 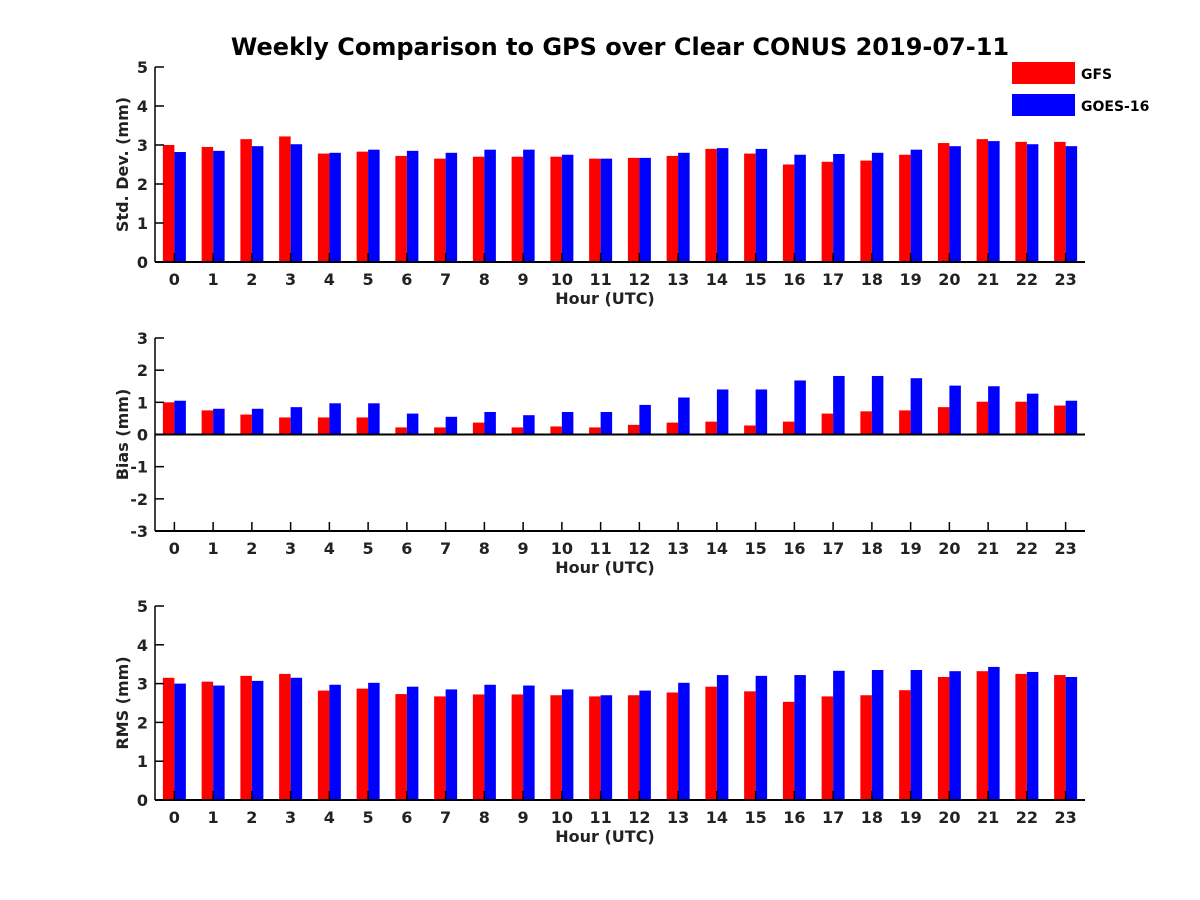 What do you see at coordinates (251, 817) in the screenshot?
I see `x-tick-label: 2` at bounding box center [251, 817].